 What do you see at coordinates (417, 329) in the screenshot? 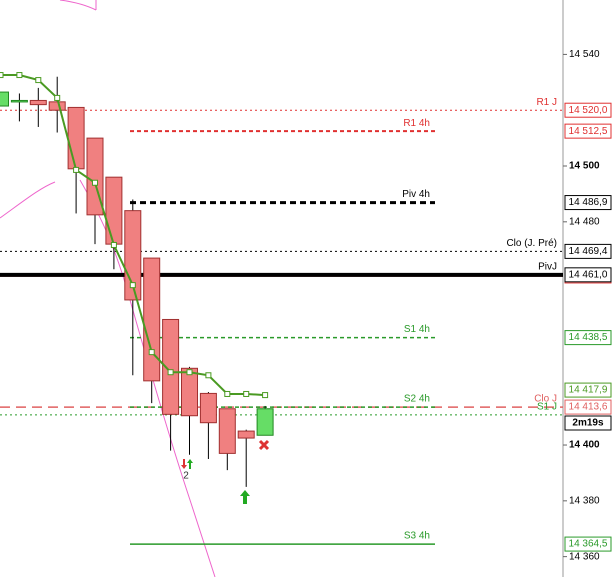
I see `level-label: S1 4h` at bounding box center [417, 329].